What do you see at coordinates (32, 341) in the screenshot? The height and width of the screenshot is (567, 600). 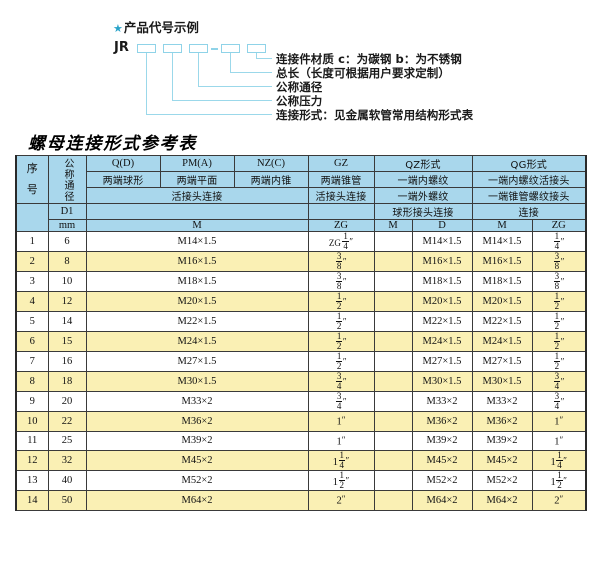 I see `cell-seq: 6` at bounding box center [32, 341].